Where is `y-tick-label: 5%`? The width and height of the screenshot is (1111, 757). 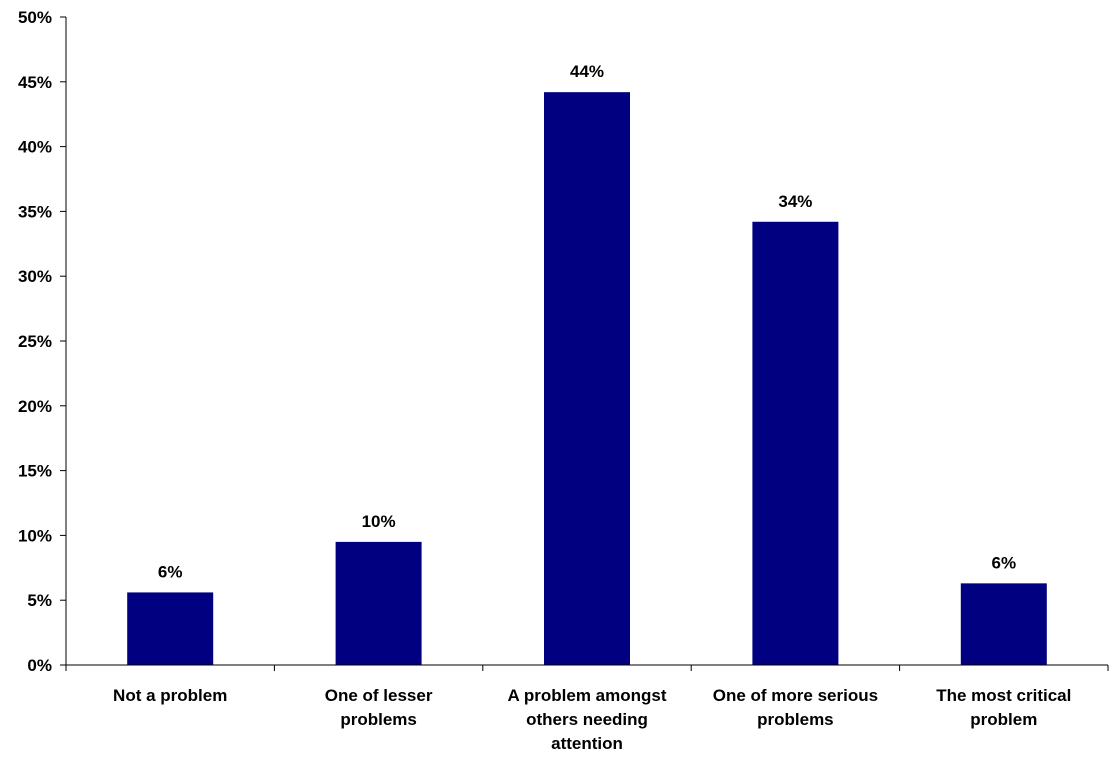 y-tick-label: 5% is located at coordinates (39, 600).